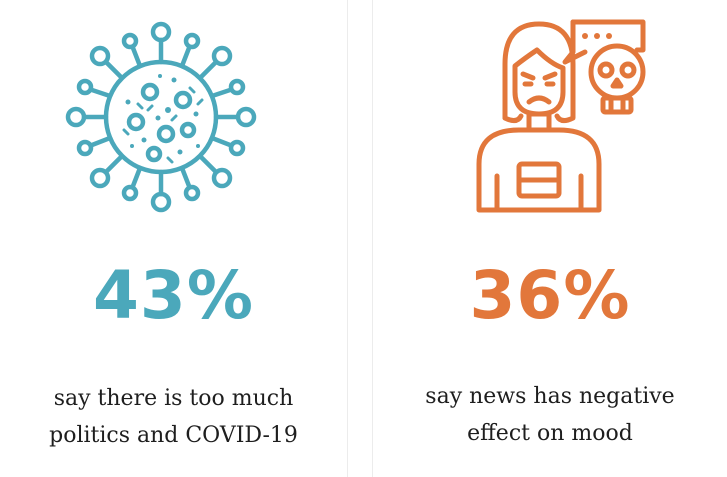  I want to click on caption-line: say news has negative, so click(550, 396).